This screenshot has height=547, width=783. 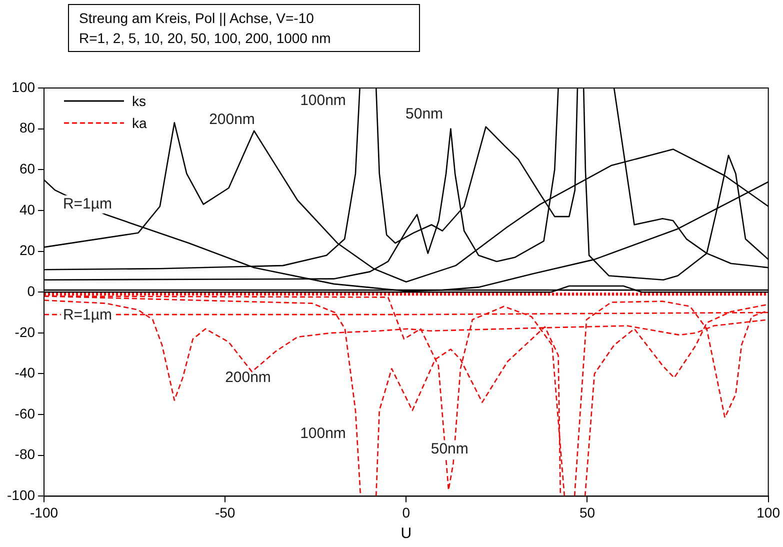 What do you see at coordinates (139, 123) in the screenshot?
I see `legend-label: ka` at bounding box center [139, 123].